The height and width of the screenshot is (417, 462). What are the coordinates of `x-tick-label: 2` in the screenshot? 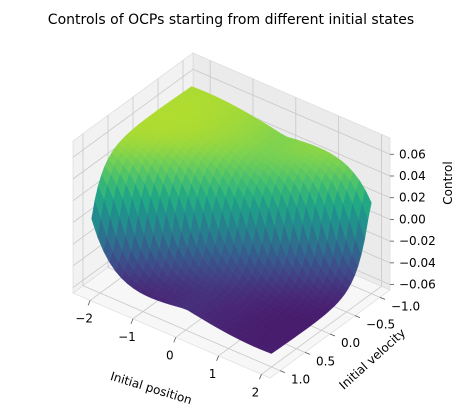 It's located at (256, 392).